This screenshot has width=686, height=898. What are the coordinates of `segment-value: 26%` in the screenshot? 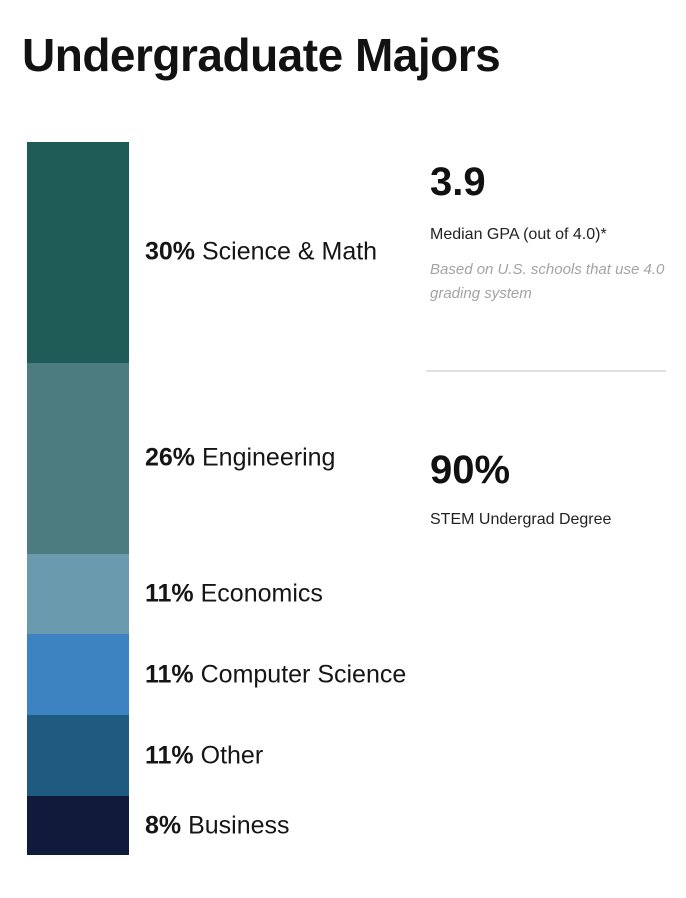 It's located at (170, 457).